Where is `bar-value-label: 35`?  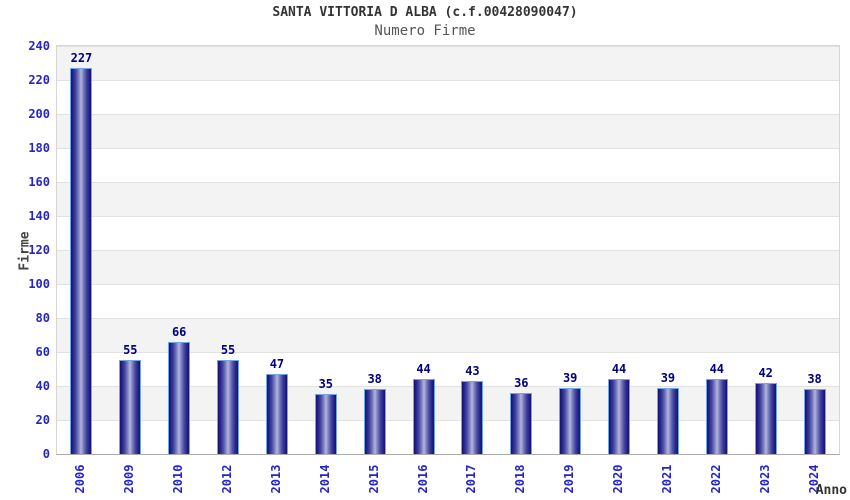
bar-value-label: 35 is located at coordinates (326, 384).